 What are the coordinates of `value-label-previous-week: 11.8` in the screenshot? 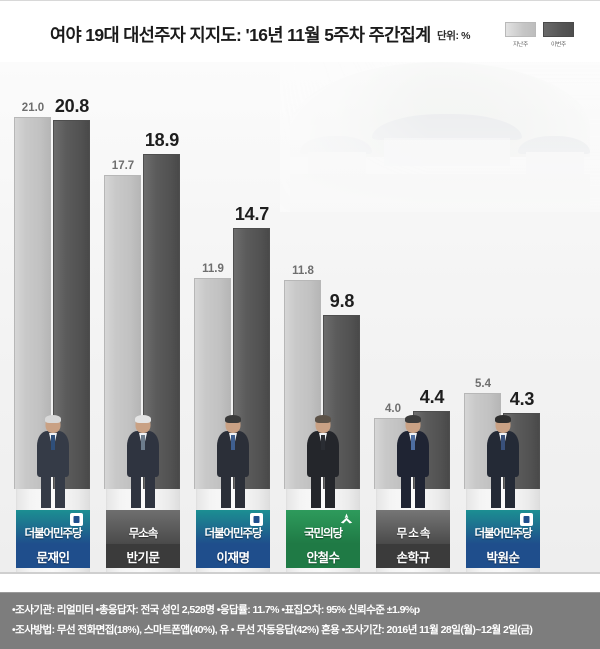 It's located at (303, 271).